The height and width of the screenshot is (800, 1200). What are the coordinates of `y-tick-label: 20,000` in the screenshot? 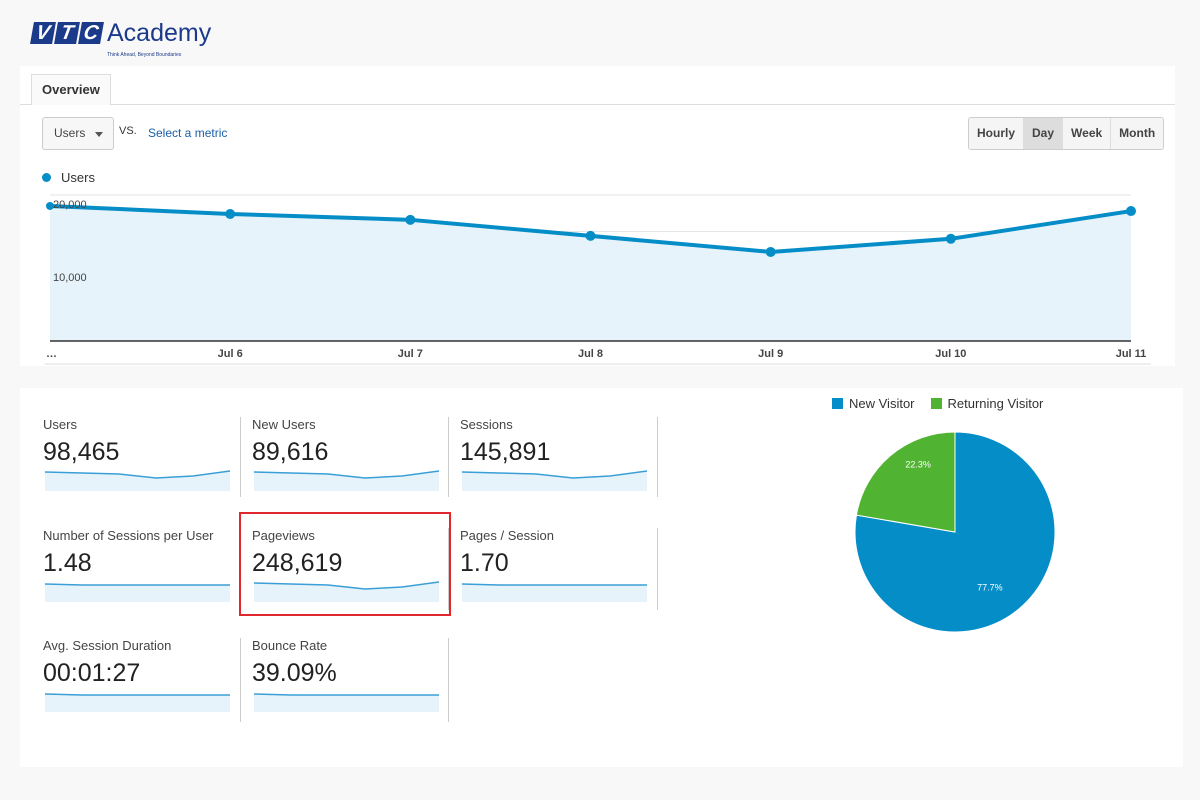 It's located at (70, 205).